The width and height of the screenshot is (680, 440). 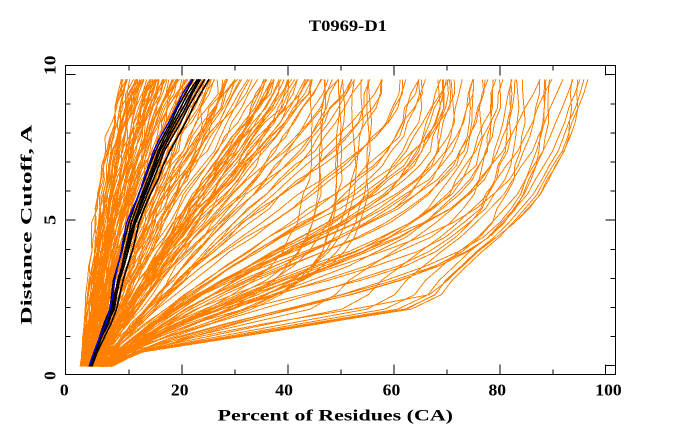 What do you see at coordinates (49, 220) in the screenshot?
I see `svg-text: 5` at bounding box center [49, 220].